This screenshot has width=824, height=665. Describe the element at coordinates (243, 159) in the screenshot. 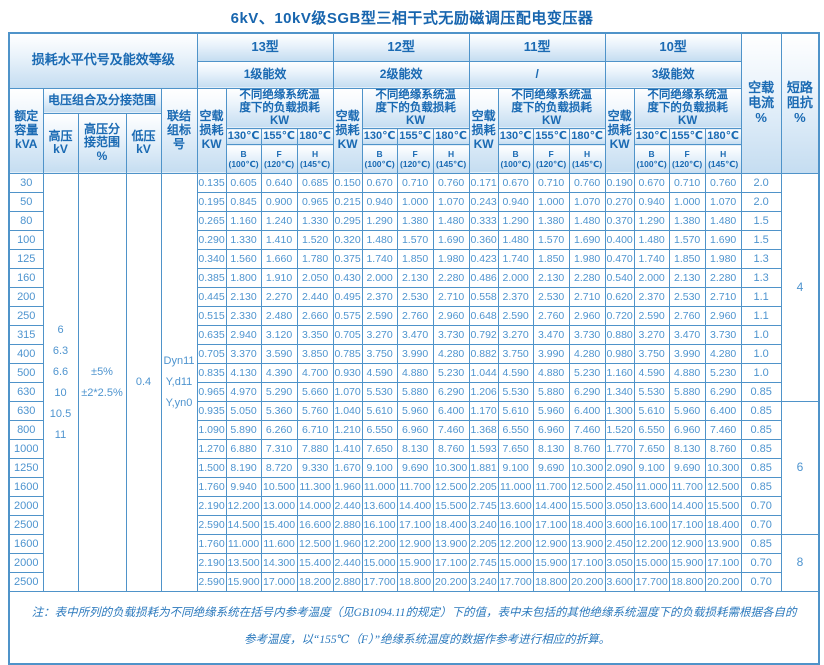

I see `header-sub-b: B (100℃)` at that location.